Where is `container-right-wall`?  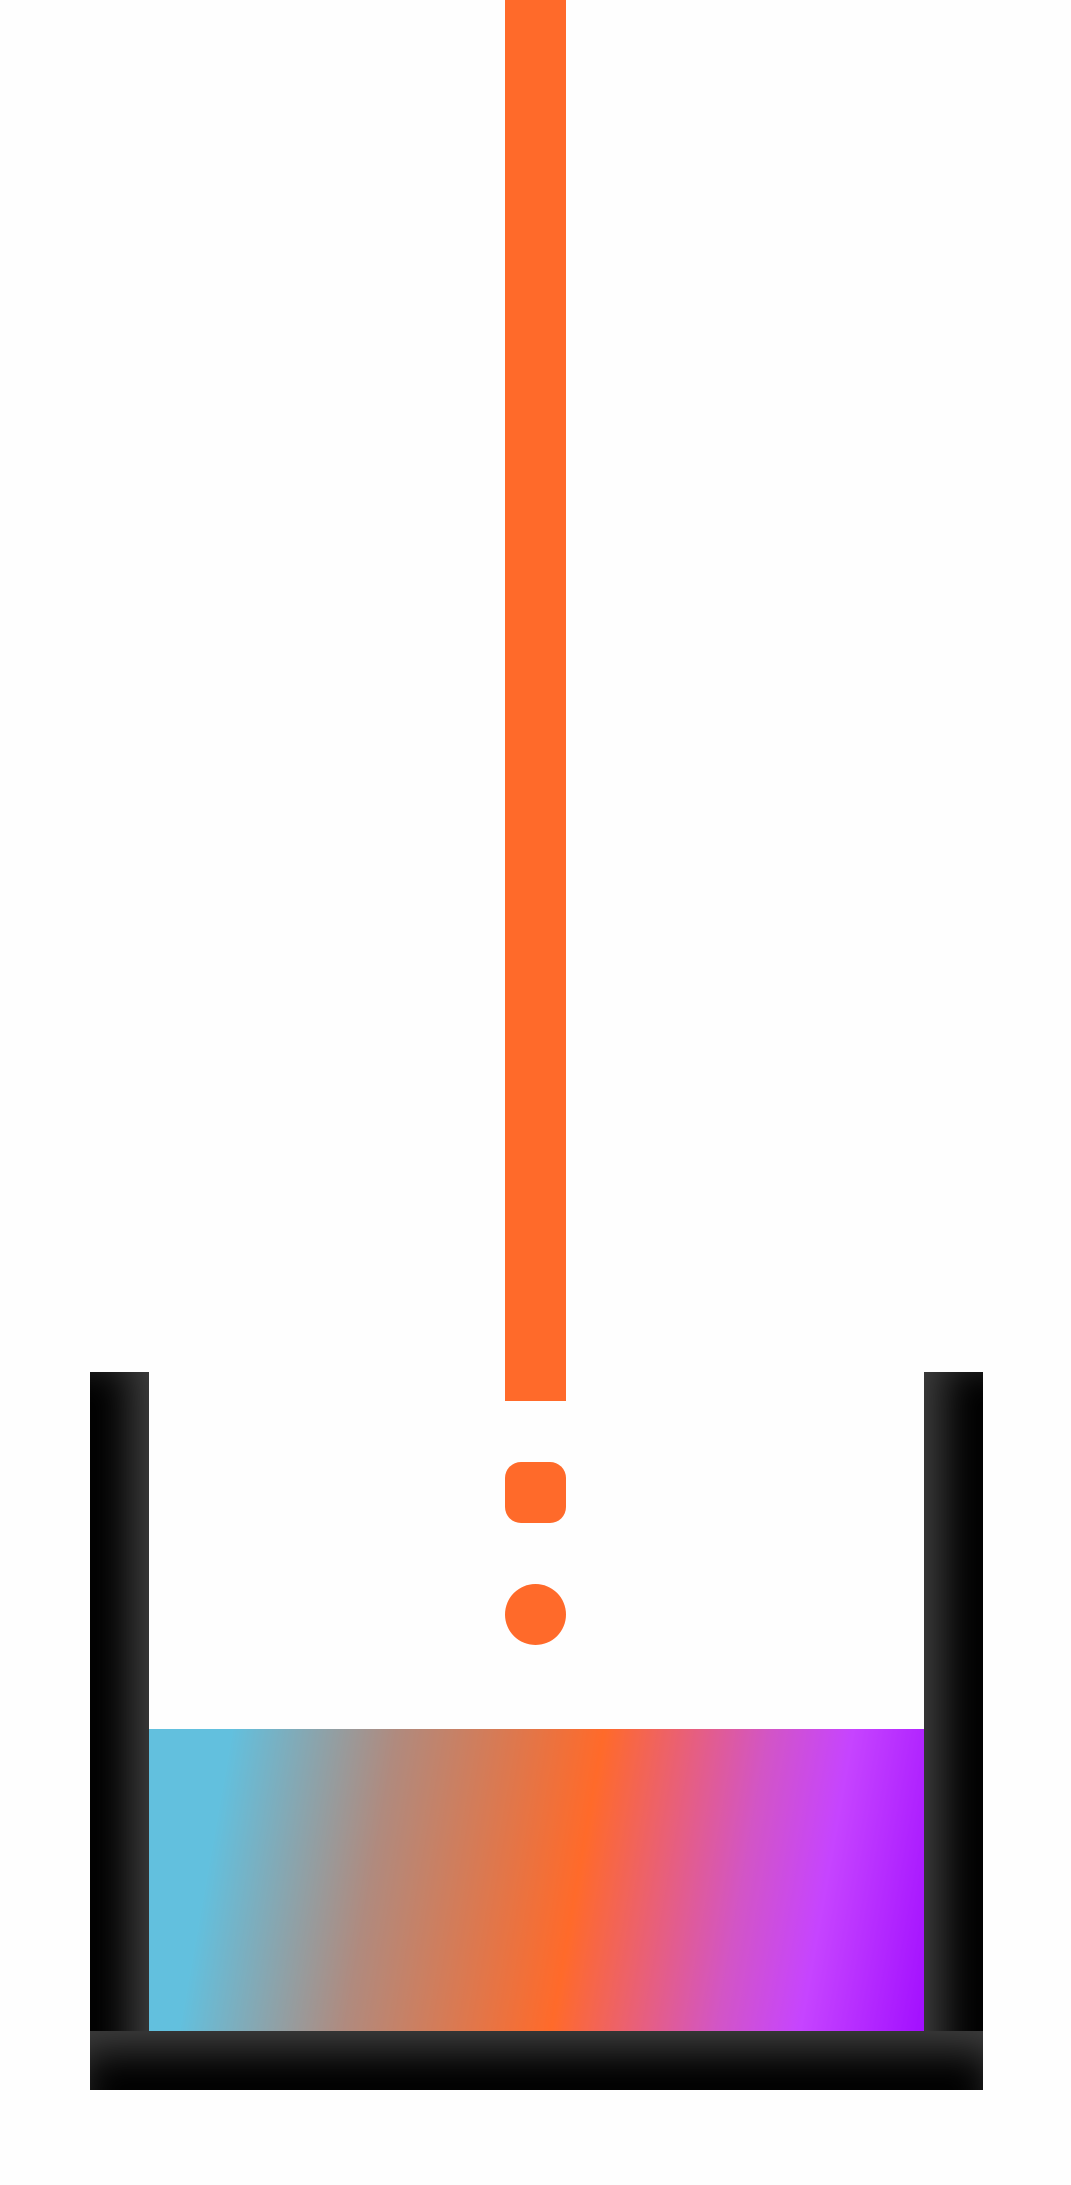 container-right-wall is located at coordinates (953, 1731).